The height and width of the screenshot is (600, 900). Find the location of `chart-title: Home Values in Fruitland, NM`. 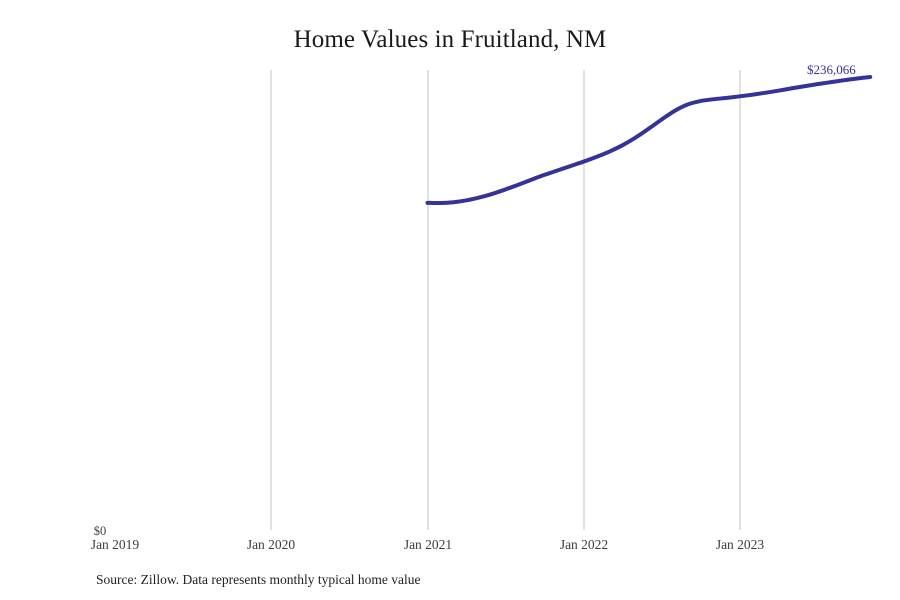

chart-title: Home Values in Fruitland, NM is located at coordinates (450, 39).